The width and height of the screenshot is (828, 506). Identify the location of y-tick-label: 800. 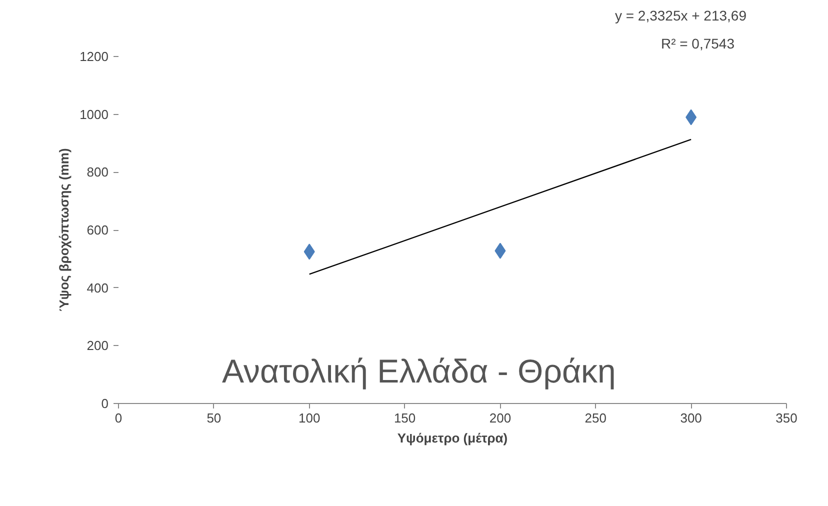
(97, 172).